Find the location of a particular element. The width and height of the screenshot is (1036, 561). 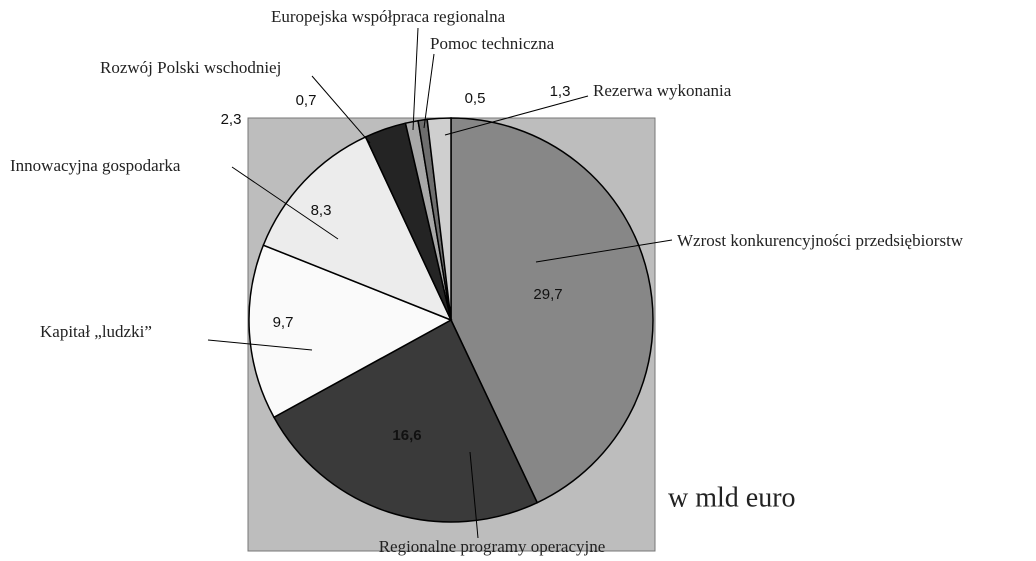

value-label: 16,6 is located at coordinates (406, 435).